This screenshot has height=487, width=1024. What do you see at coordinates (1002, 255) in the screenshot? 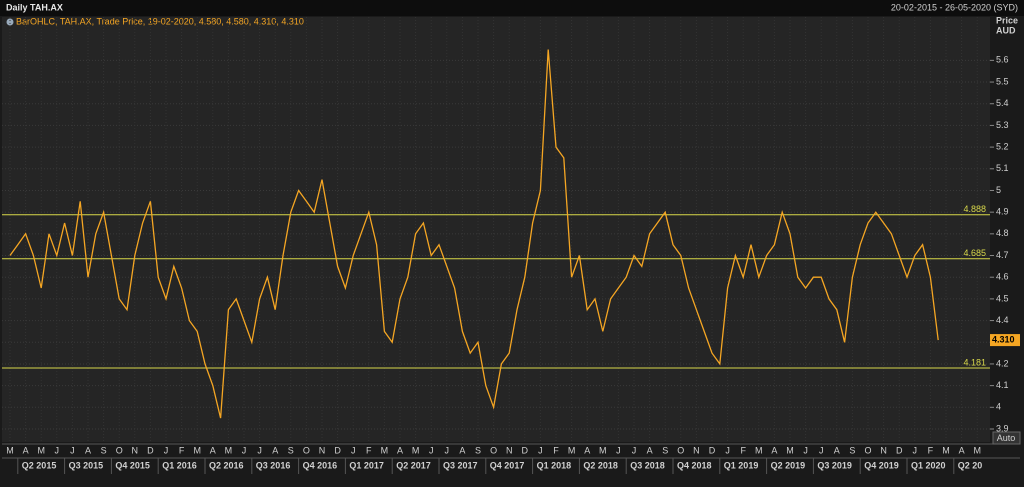
I see `y-tick-label: 4.7` at bounding box center [1002, 255].